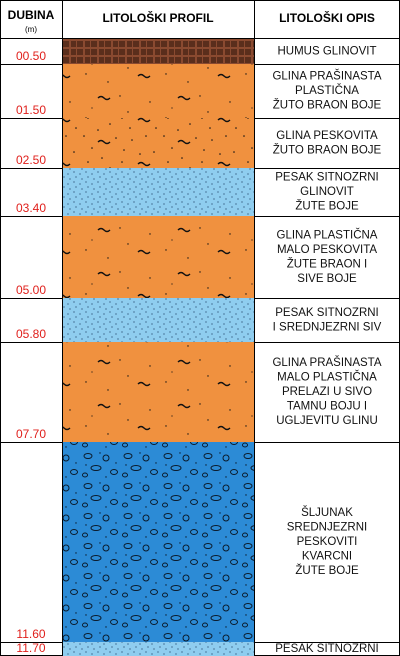  What do you see at coordinates (327, 327) in the screenshot?
I see `description-line: I SREDNJEZRNI SIV` at bounding box center [327, 327].